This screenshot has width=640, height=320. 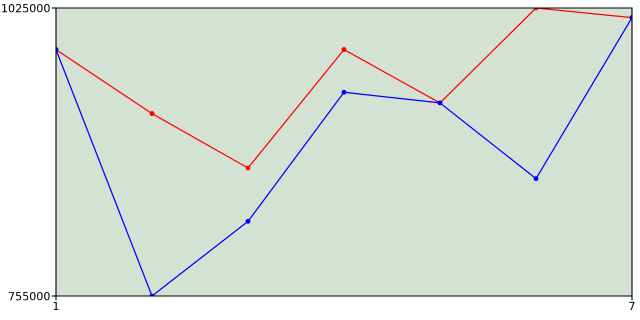 What do you see at coordinates (29, 296) in the screenshot?
I see `y-tick-label: 755000` at bounding box center [29, 296].